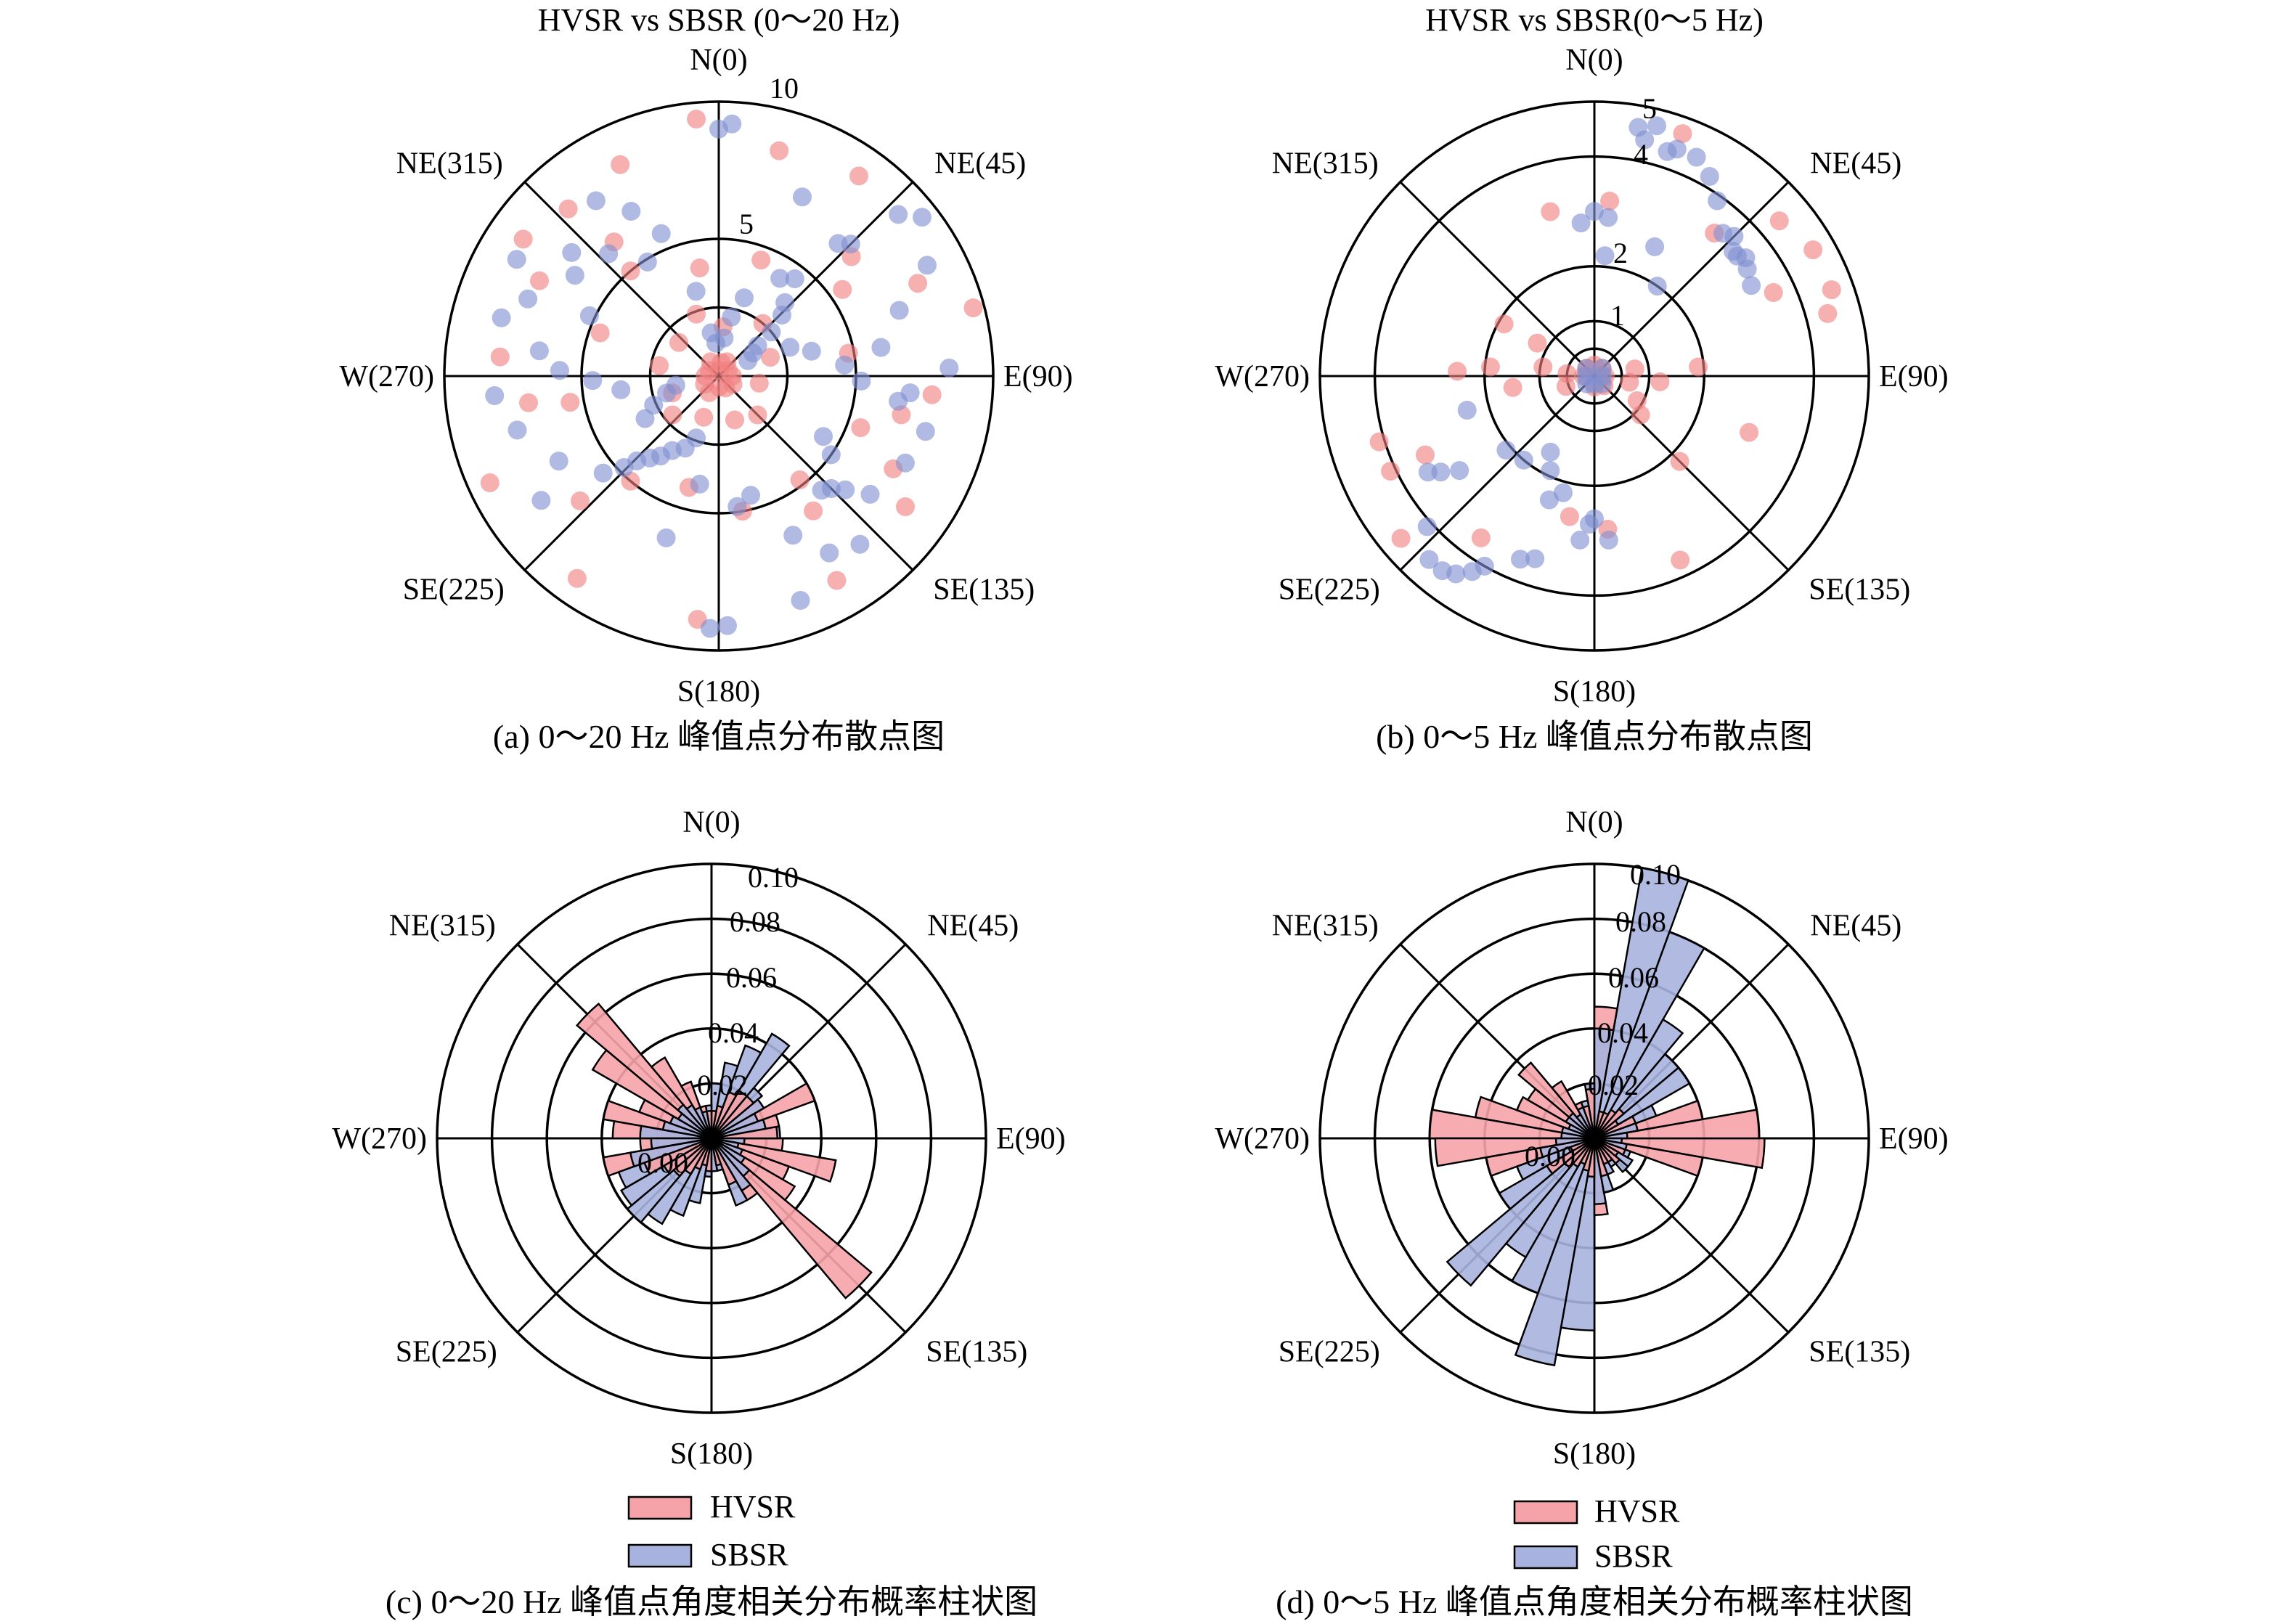 The width and height of the screenshot is (2287, 1624). What do you see at coordinates (711, 823) in the screenshot?
I see `panel-c-dir-label-0: N(0)` at bounding box center [711, 823].